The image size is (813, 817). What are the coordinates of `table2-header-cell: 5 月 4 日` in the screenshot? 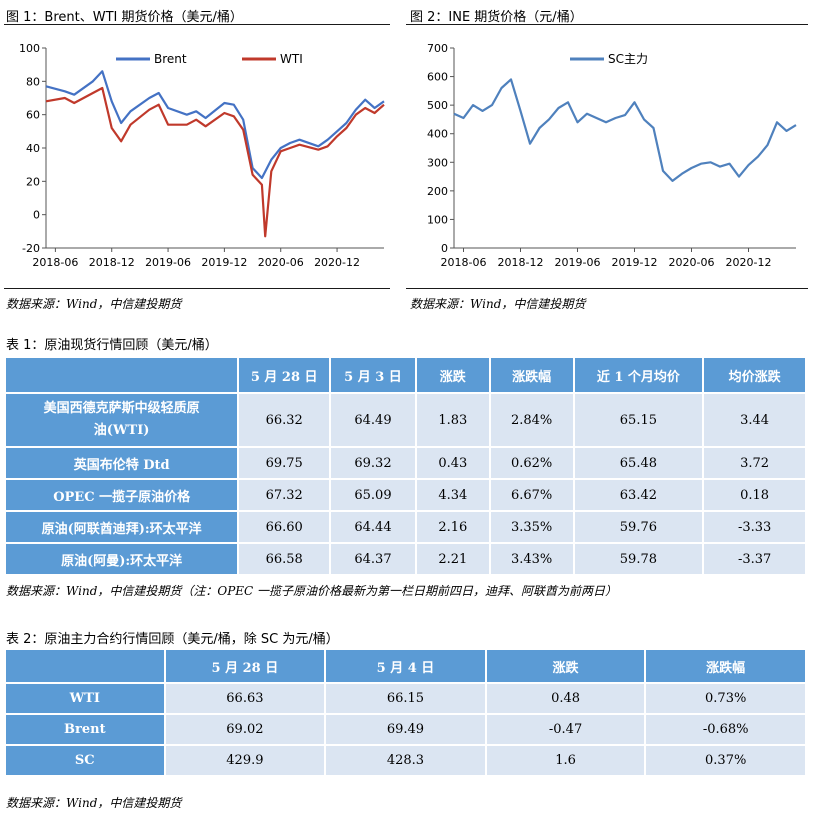 It's located at (405, 666).